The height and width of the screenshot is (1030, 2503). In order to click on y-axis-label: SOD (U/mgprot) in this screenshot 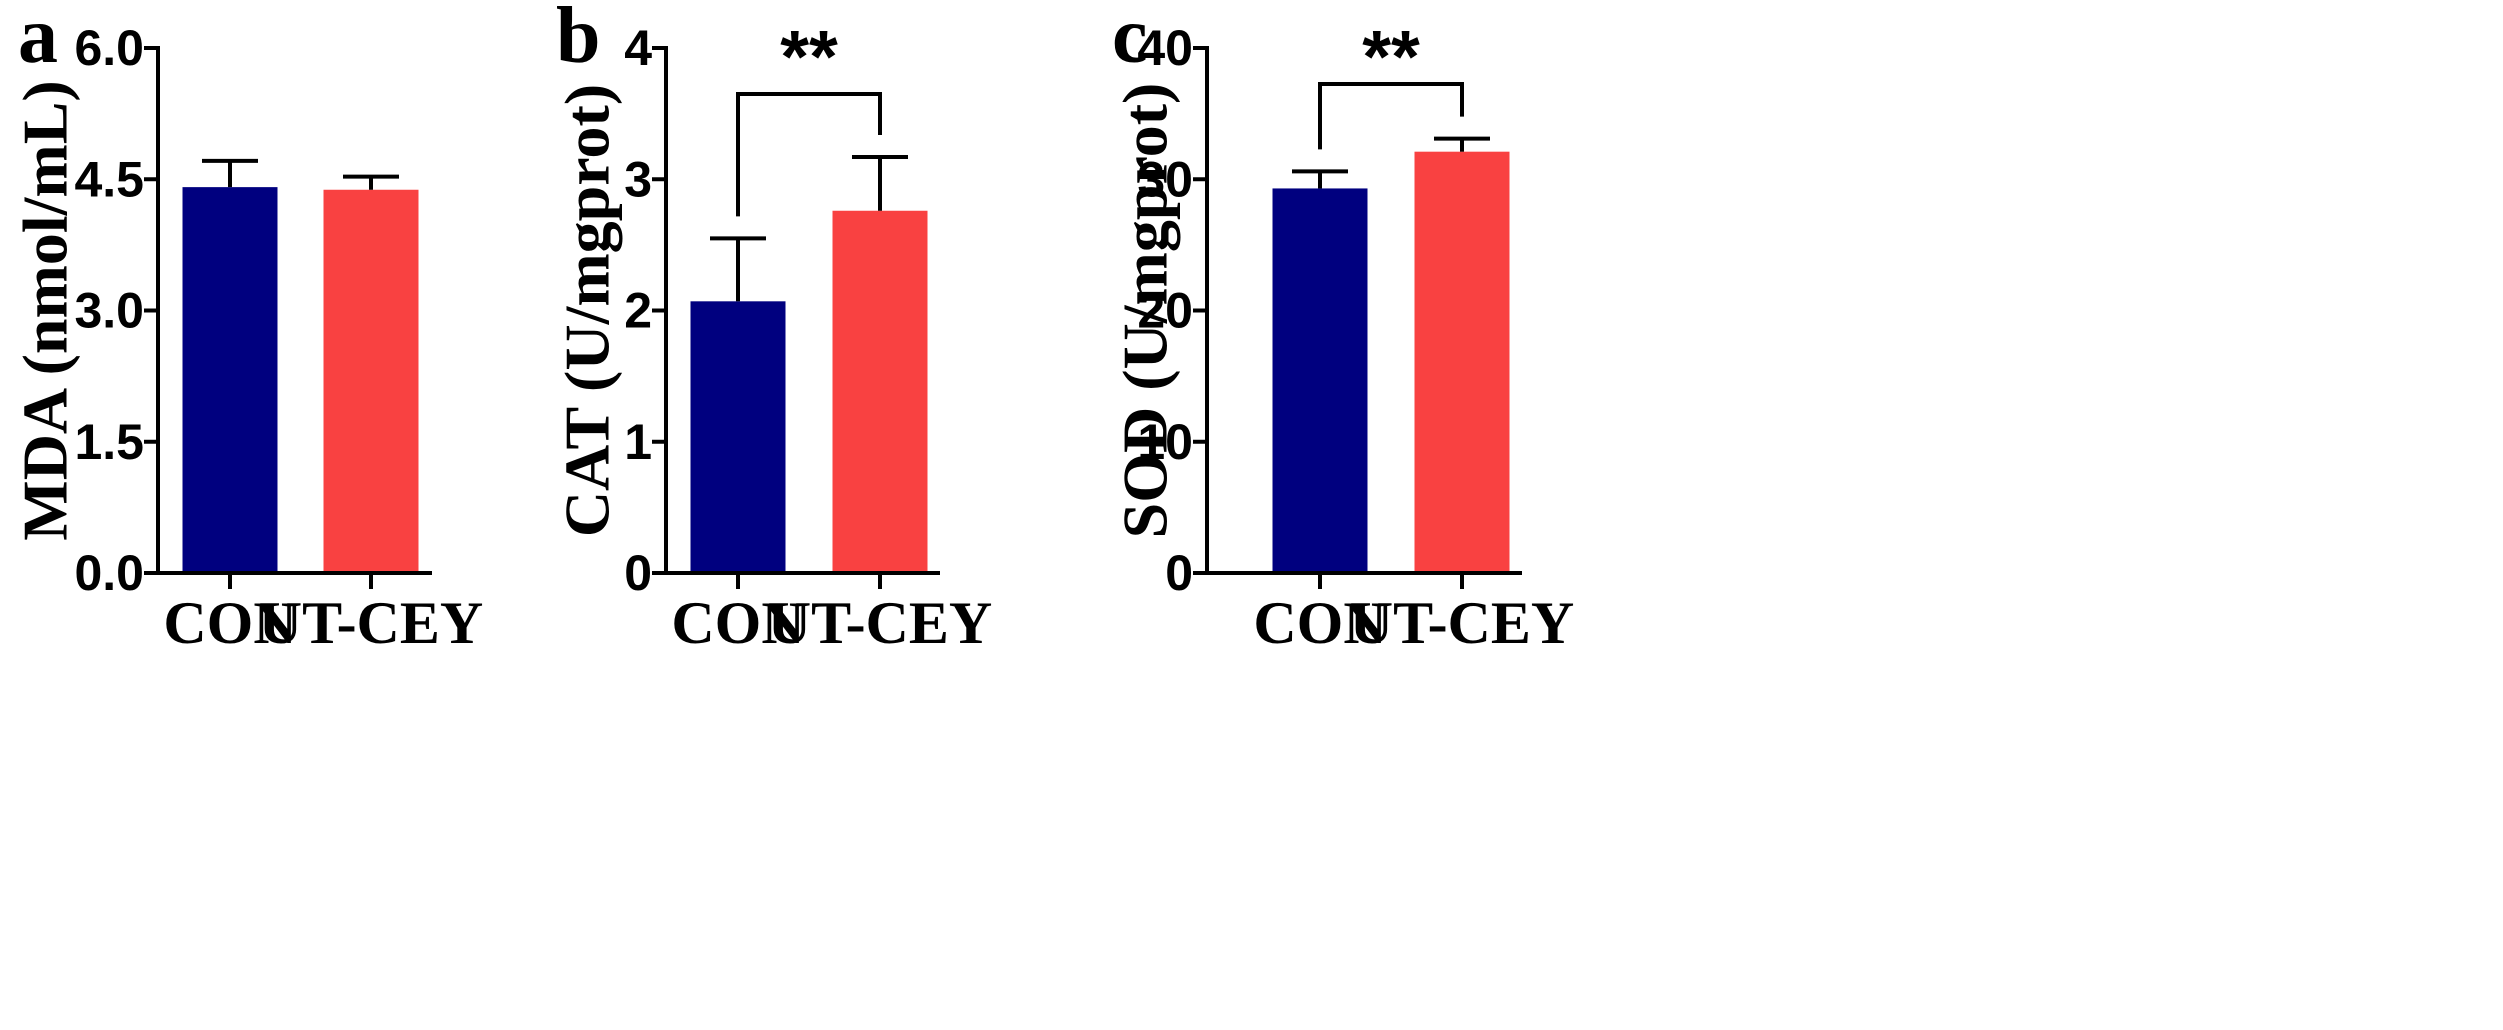, I will do `click(1145, 311)`.